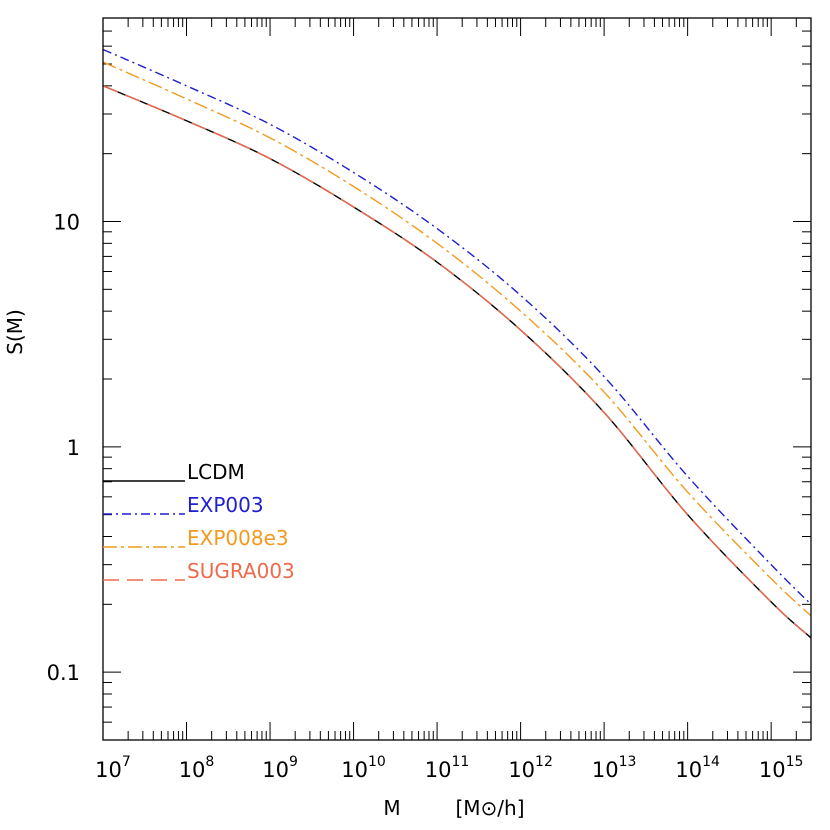 The width and height of the screenshot is (830, 830). I want to click on x-tick-label: 10¹⁰, so click(363, 768).